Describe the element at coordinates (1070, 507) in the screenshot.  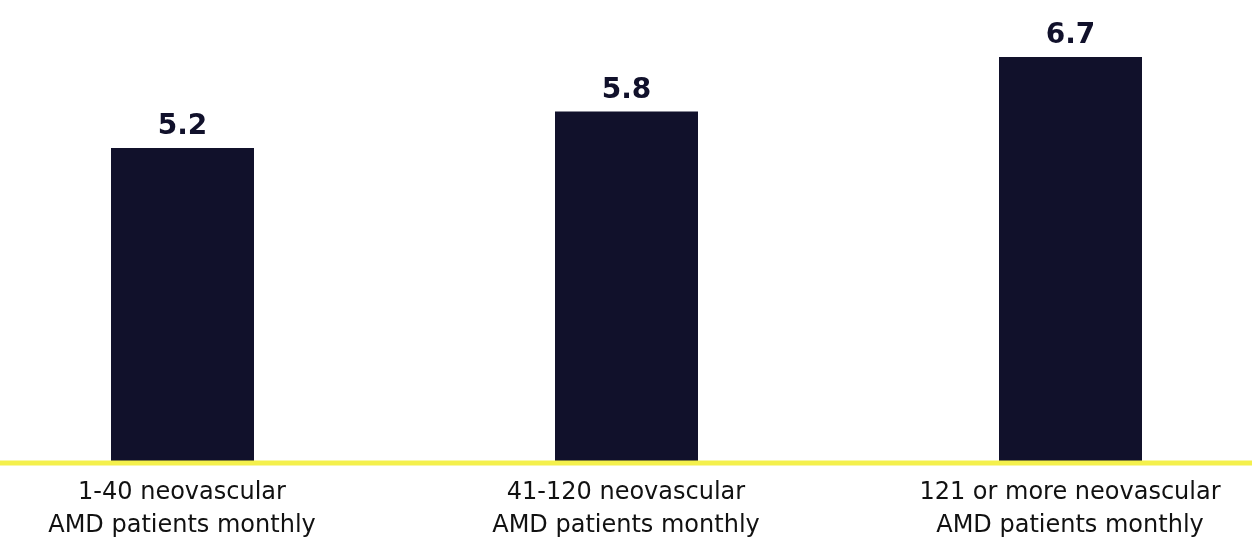
I see `x-tick-label: 121 or more neovascular AMD patients monthly` at that location.